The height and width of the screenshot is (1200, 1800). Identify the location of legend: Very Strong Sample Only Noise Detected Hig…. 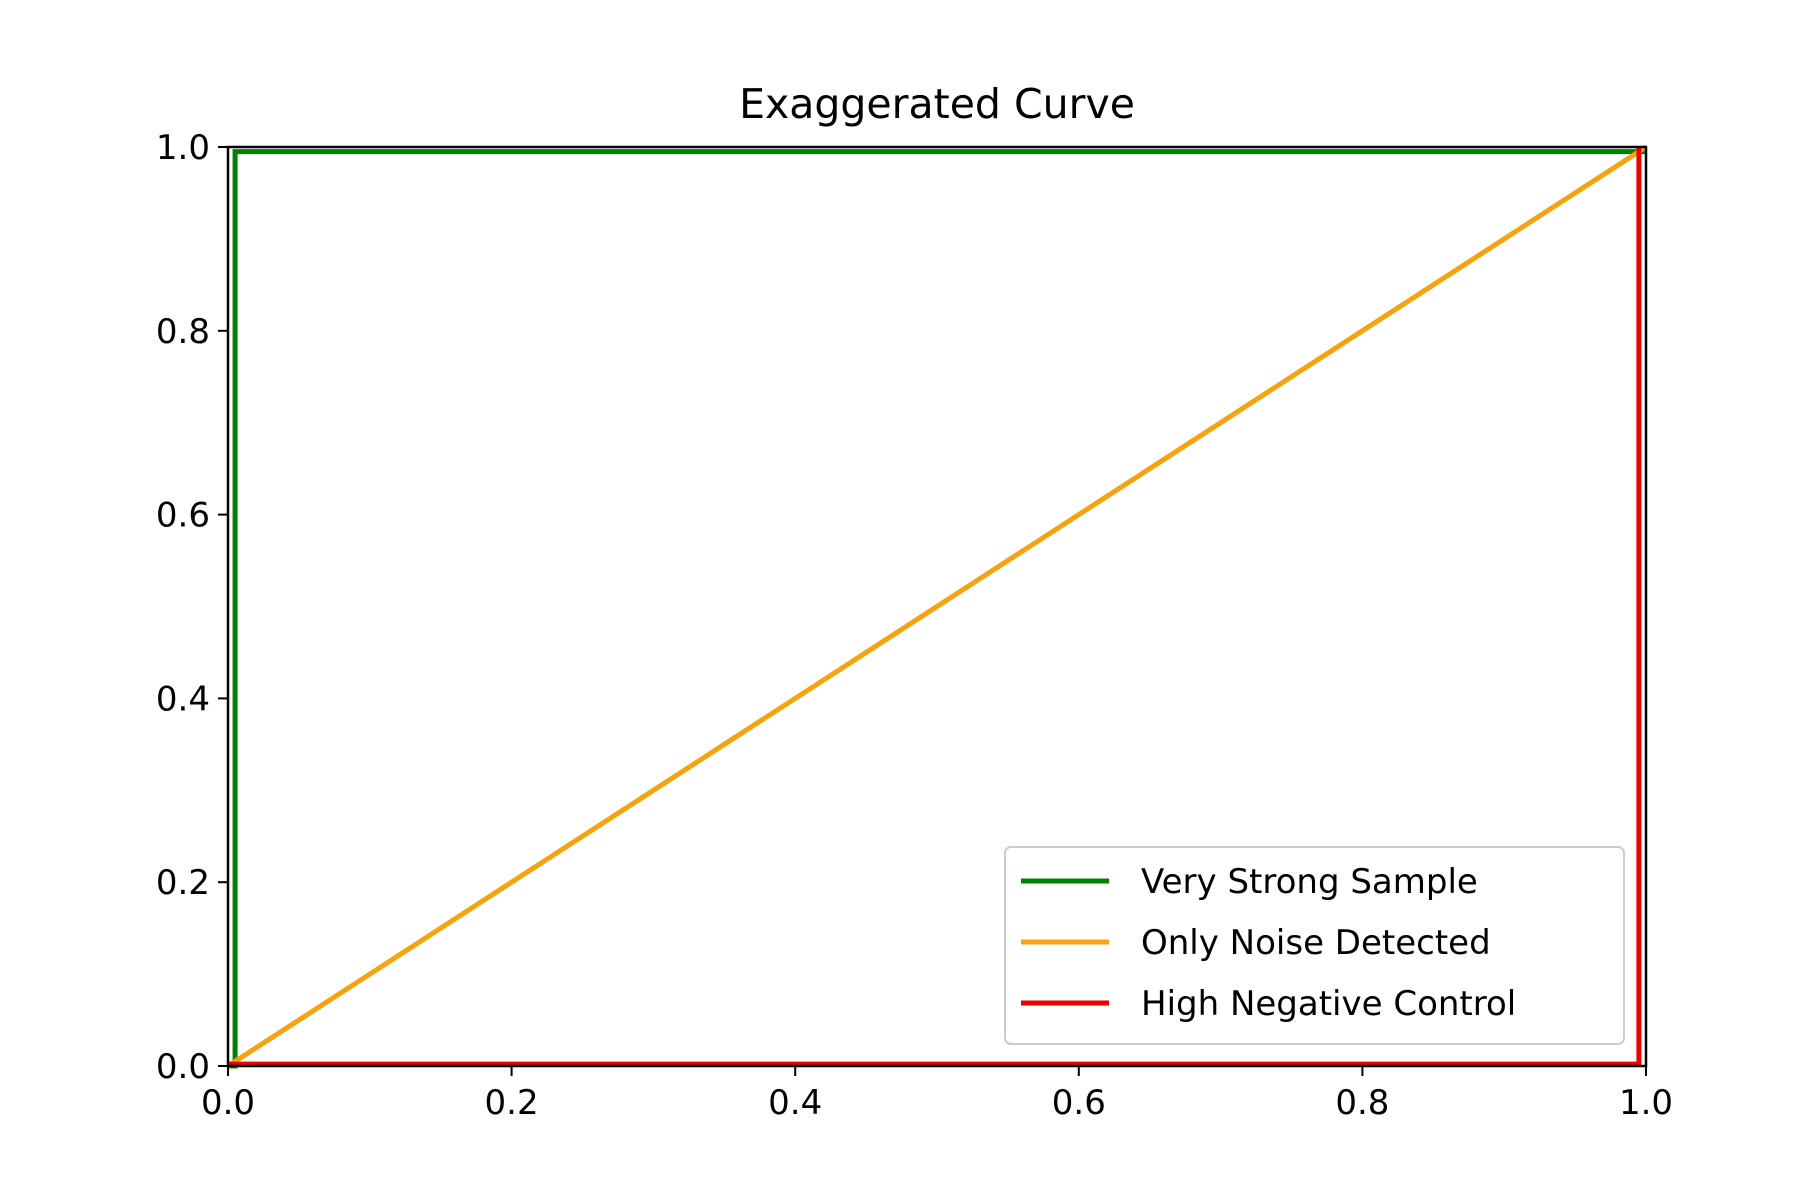
(1314, 945).